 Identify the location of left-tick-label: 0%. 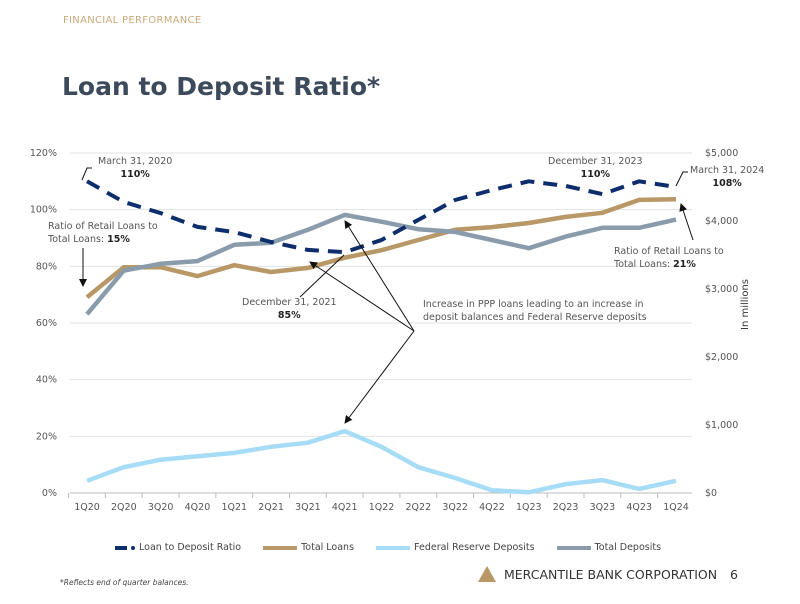
(49, 493).